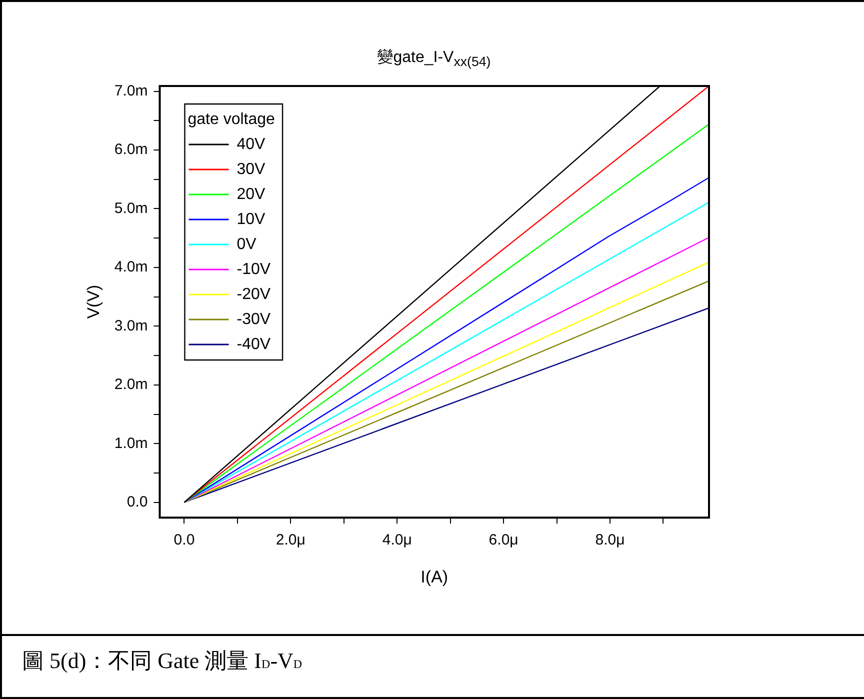 The height and width of the screenshot is (699, 864). What do you see at coordinates (232, 119) in the screenshot?
I see `legend-title: gate voltage` at bounding box center [232, 119].